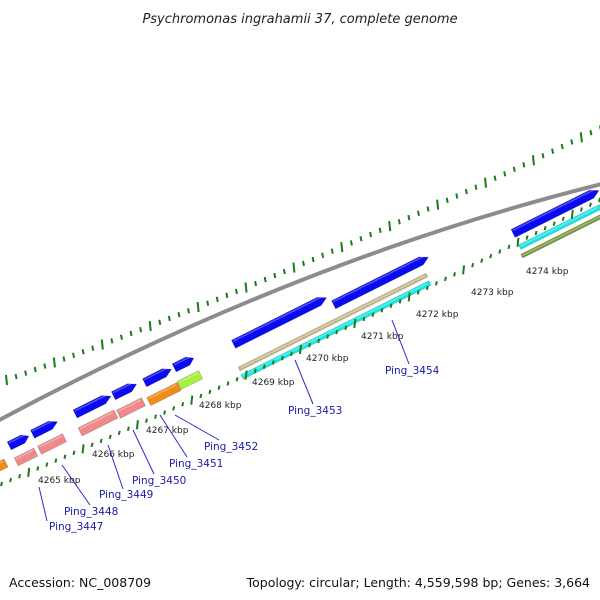 This screenshot has width=600, height=600. Describe the element at coordinates (382, 337) in the screenshot. I see `scale-tick-label: 4271 kbp` at that location.